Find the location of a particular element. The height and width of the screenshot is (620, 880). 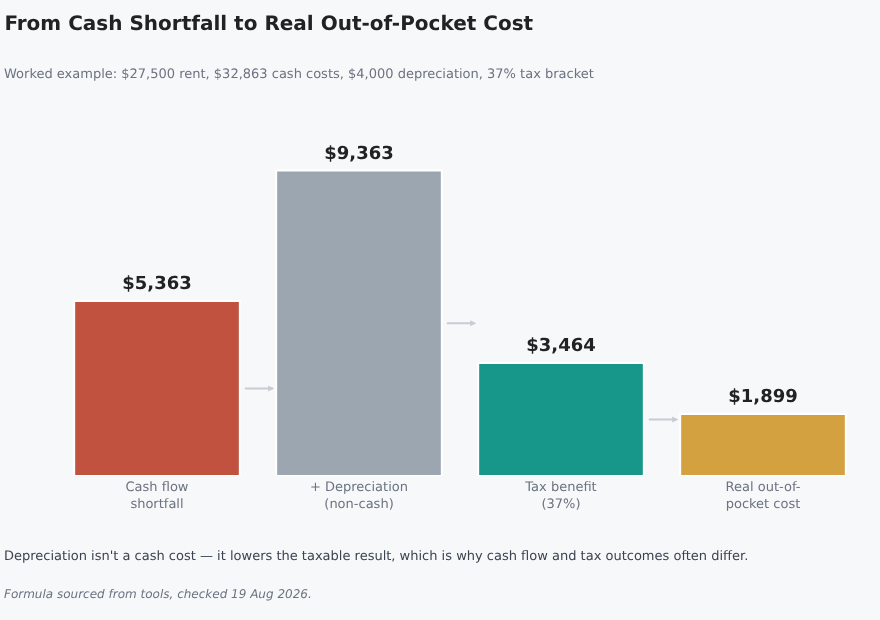

data-label: $1,899 is located at coordinates (763, 398).